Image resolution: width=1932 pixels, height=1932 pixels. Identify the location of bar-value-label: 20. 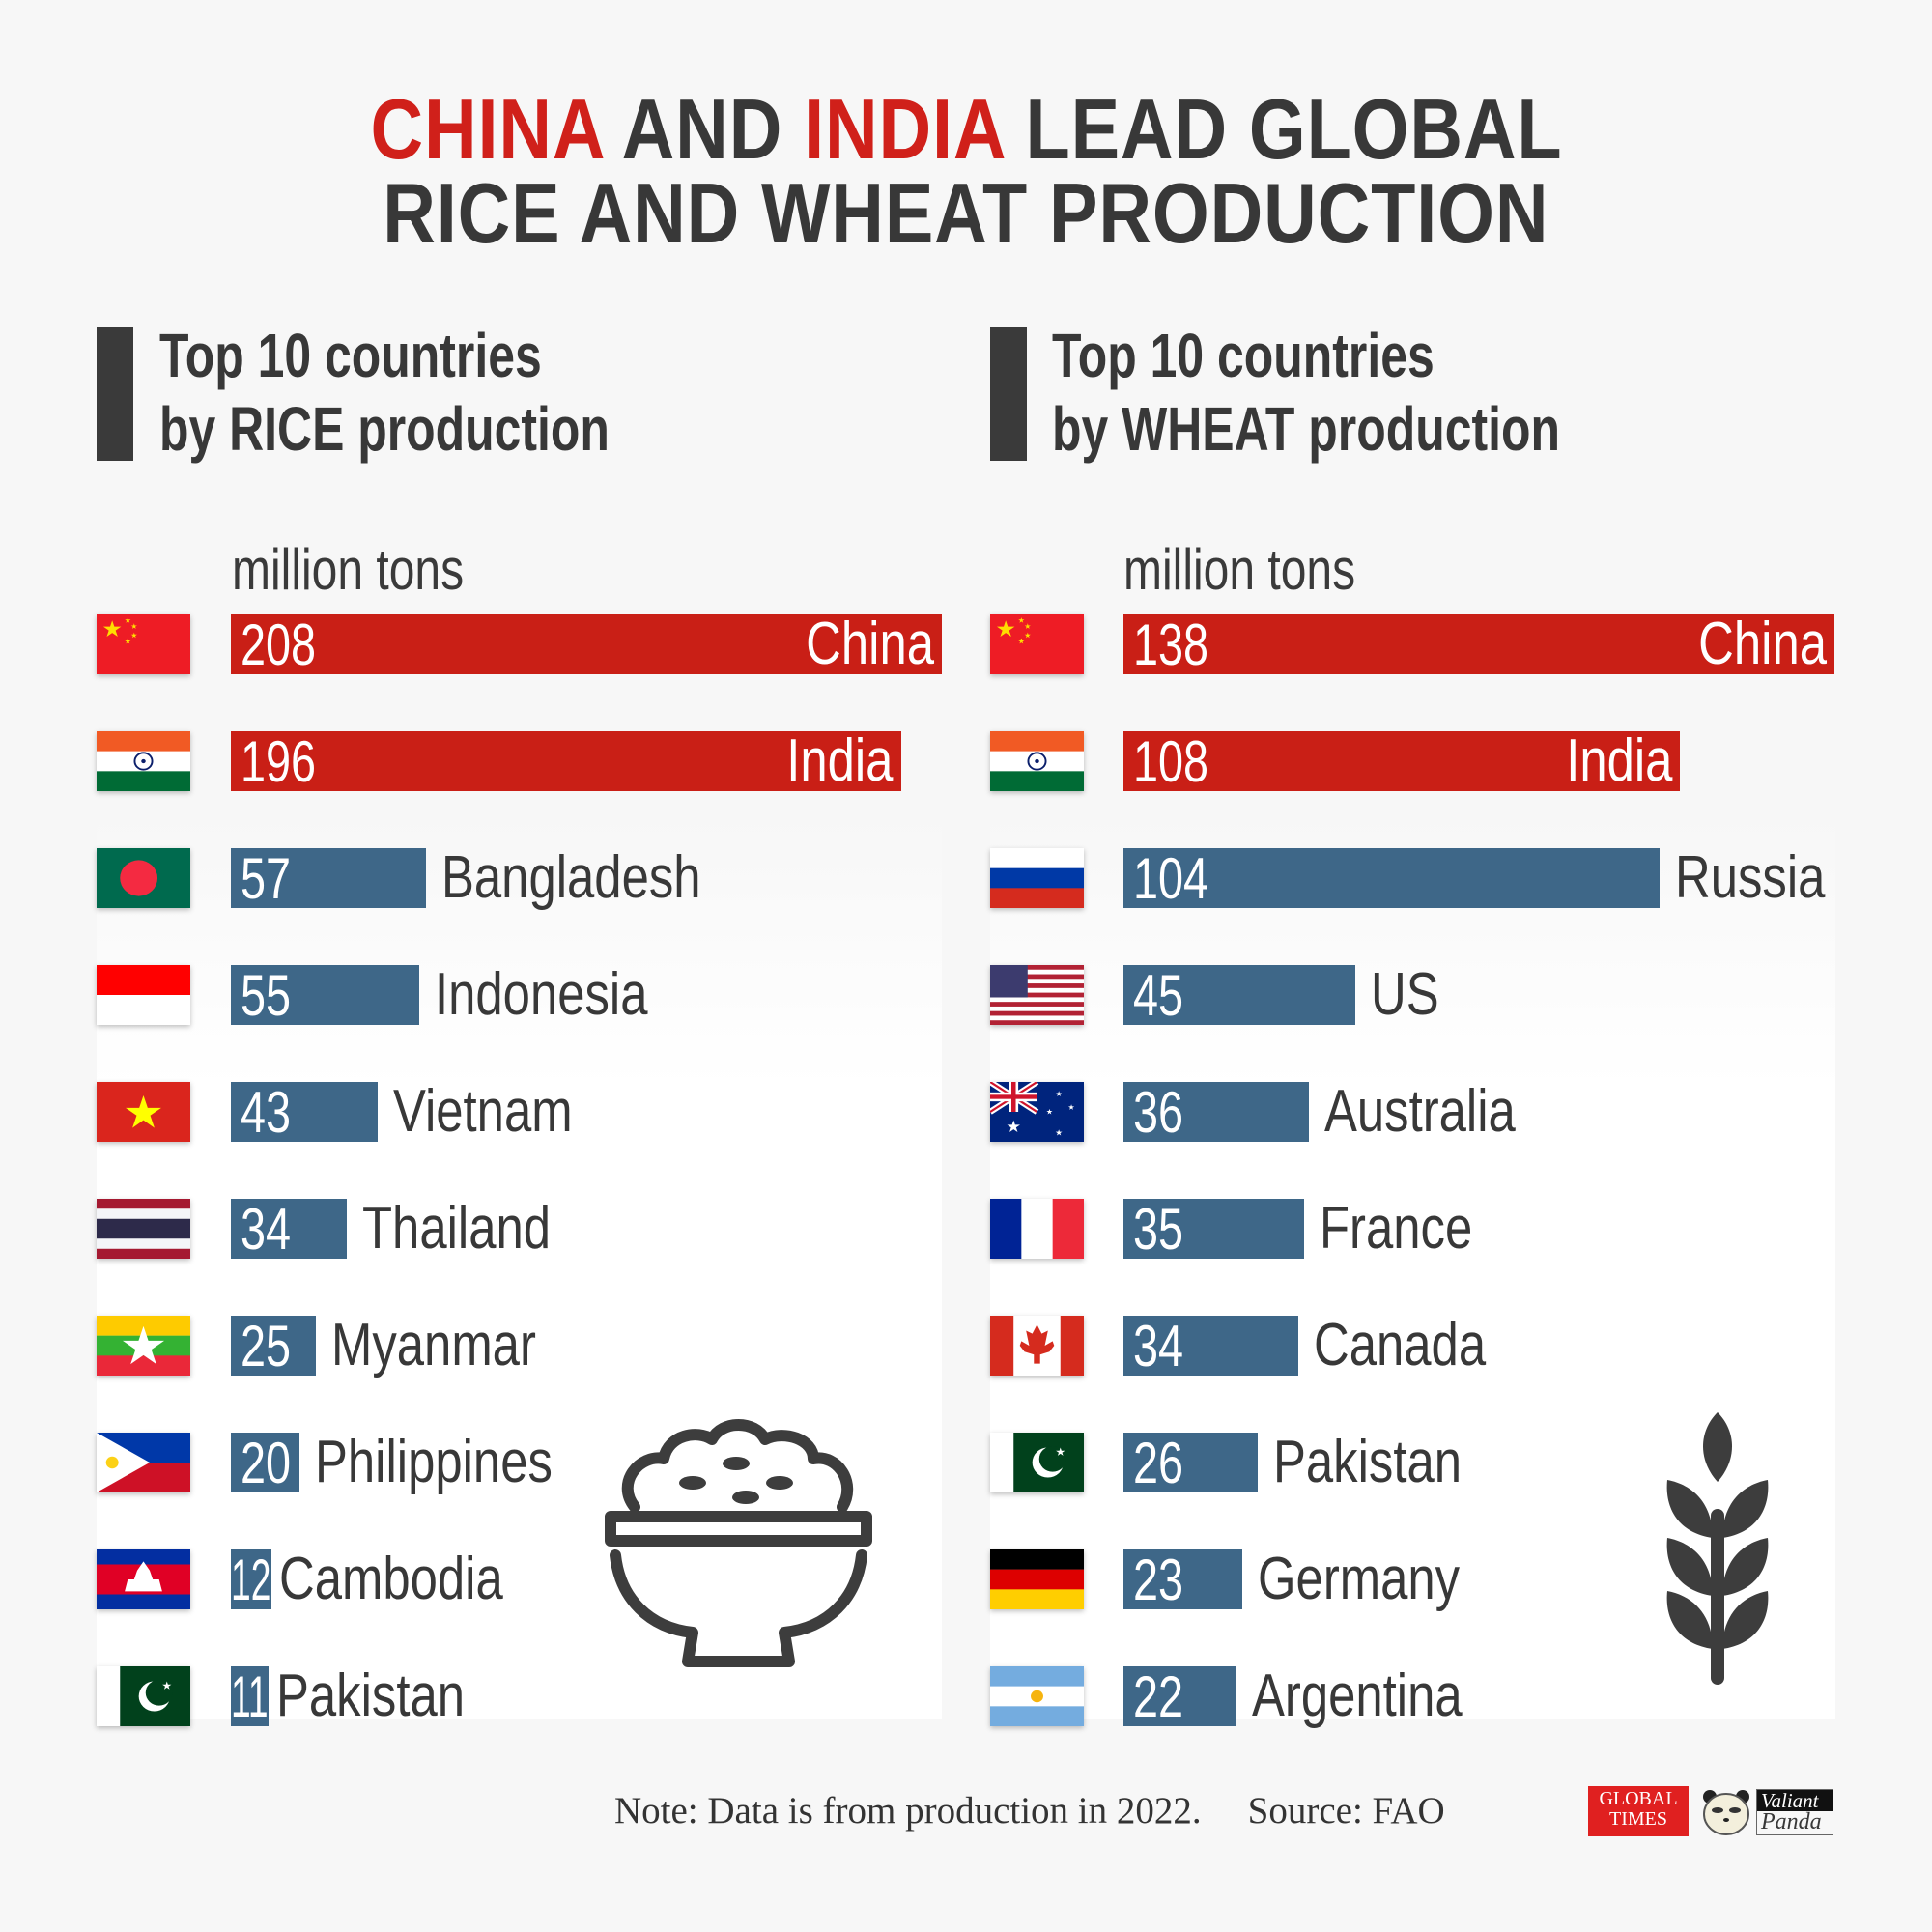
(266, 1463).